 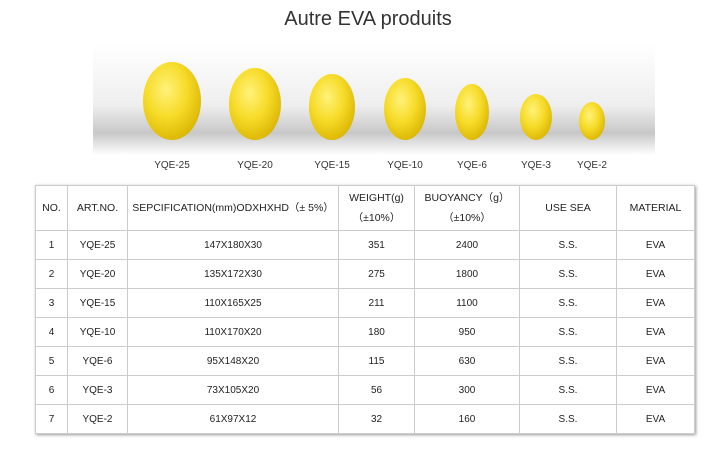 I want to click on table-row: 3 YQE-15 110X165X25 211 1100 S.S. EVA, so click(x=365, y=303).